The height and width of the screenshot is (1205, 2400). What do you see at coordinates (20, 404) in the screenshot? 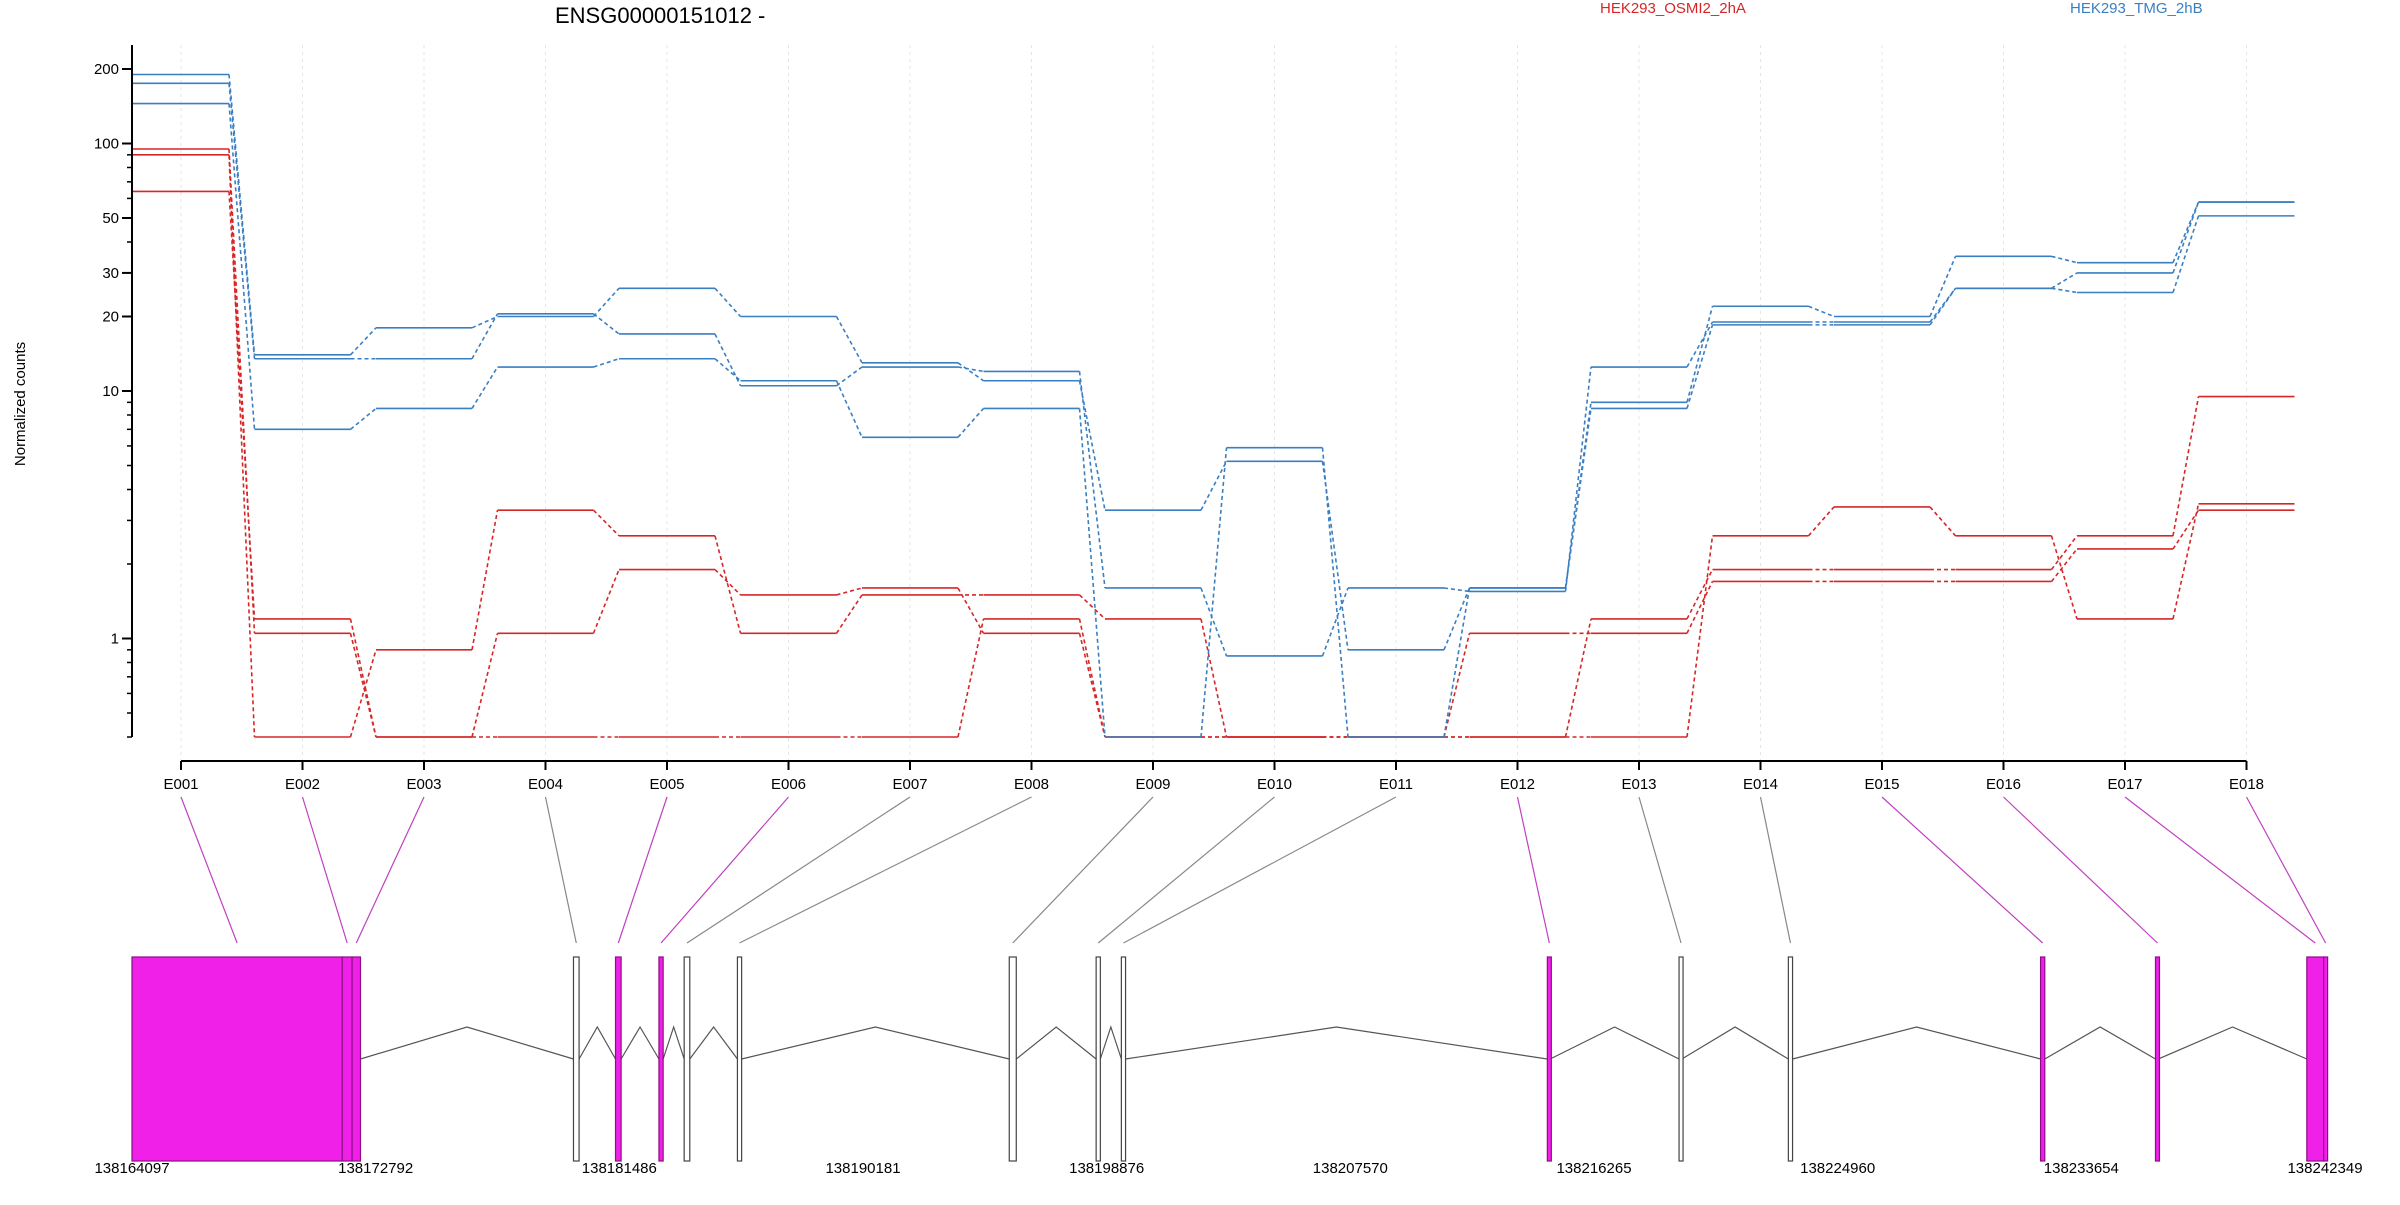
I see `y-axis-label: Normalized counts` at bounding box center [20, 404].